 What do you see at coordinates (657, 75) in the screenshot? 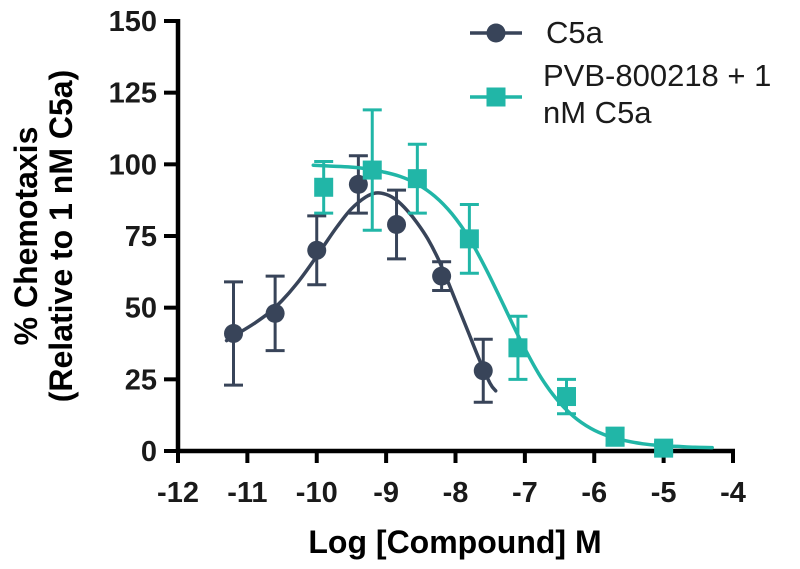
I see `legend-label-pvb-line1: PVB-800218 + 1` at bounding box center [657, 75].